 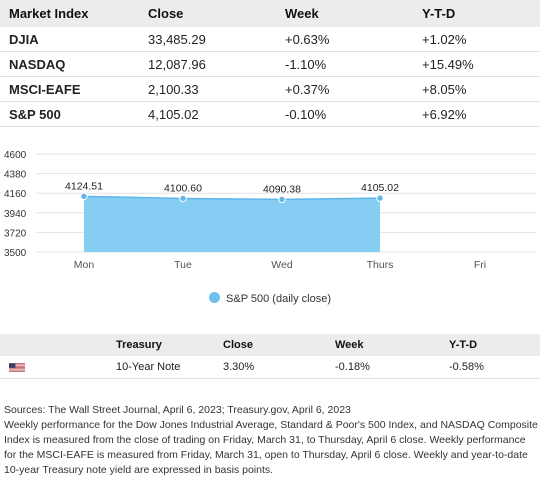 I want to click on treasury-week: -0.18%, so click(x=386, y=367).